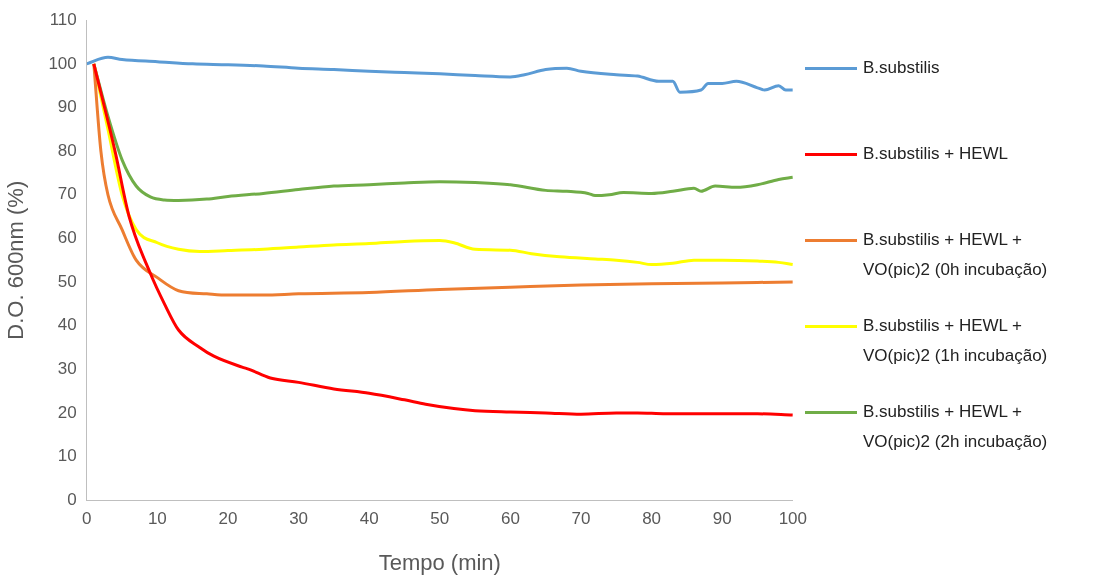 Image resolution: width=1099 pixels, height=581 pixels. What do you see at coordinates (228, 519) in the screenshot?
I see `x-tick-label: 20` at bounding box center [228, 519].